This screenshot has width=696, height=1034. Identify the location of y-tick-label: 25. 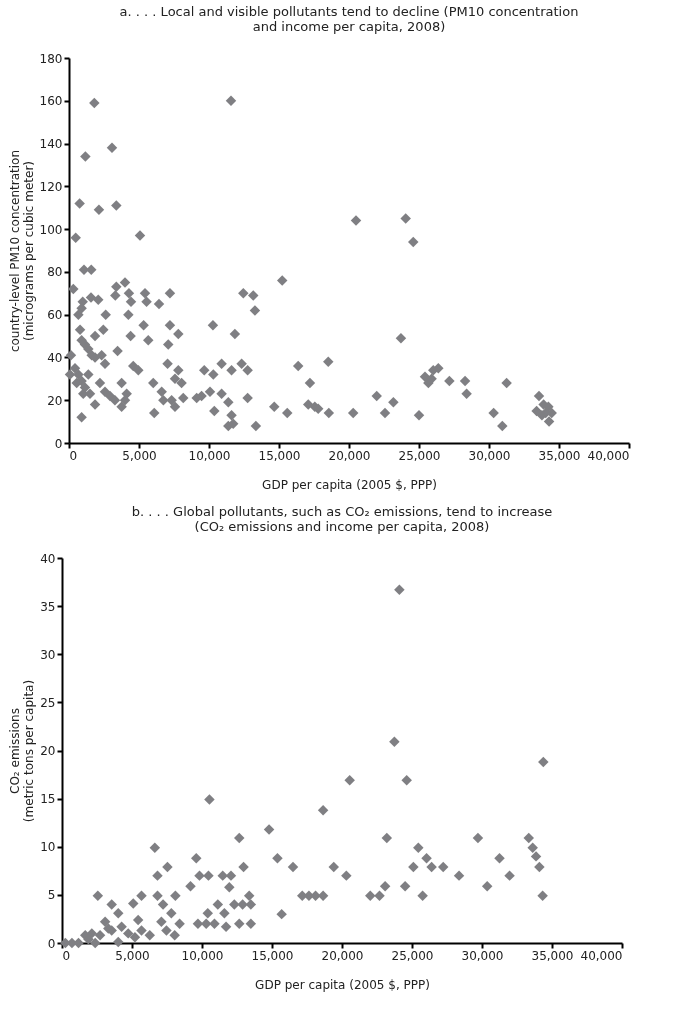
(48, 702).